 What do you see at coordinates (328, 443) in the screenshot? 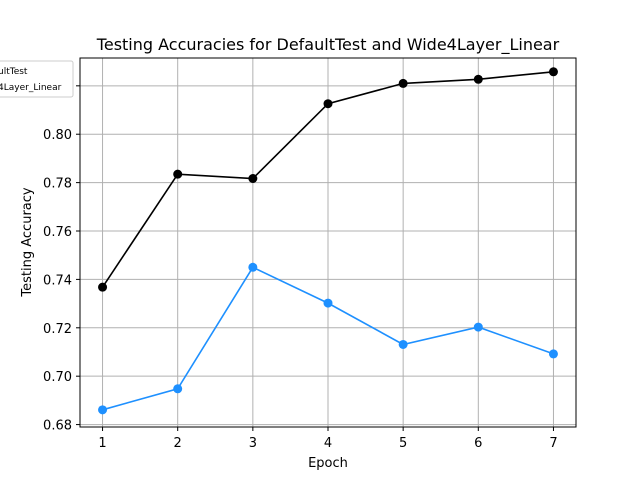
I see `x-tick-label: 4` at bounding box center [328, 443].